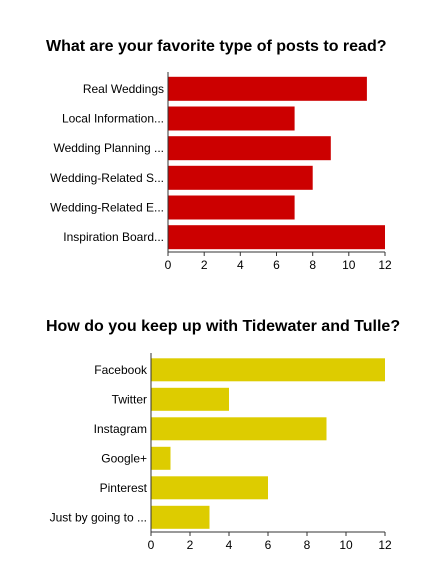 The image size is (443, 578). I want to click on category-label: Facebook, so click(121, 370).